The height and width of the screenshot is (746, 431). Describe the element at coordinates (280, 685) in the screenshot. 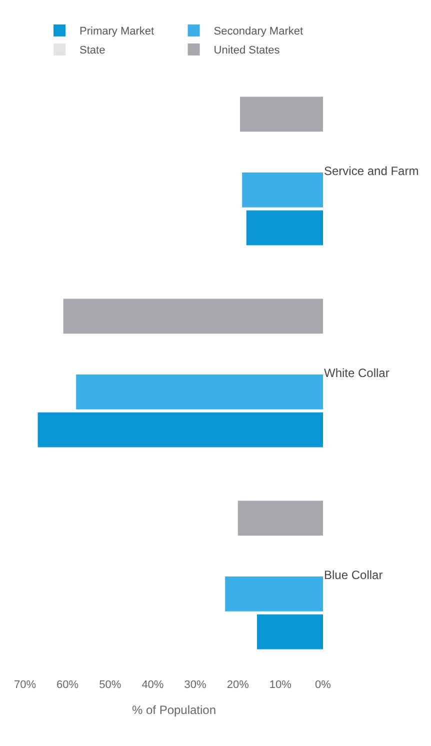

I see `x-tick-label: 10%` at that location.